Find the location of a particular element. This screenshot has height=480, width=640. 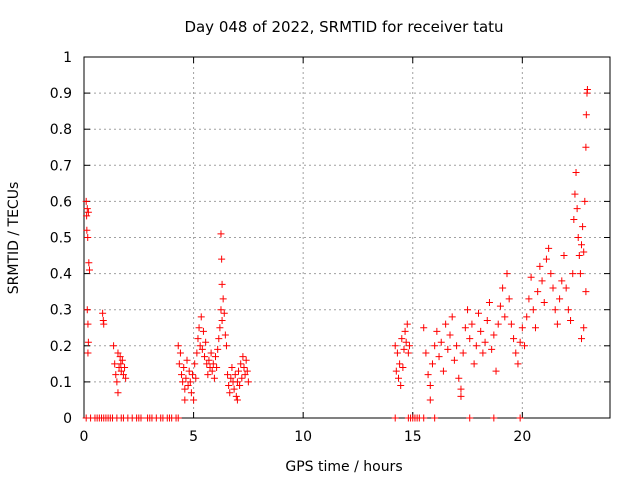

y-tick-label: 0.3 is located at coordinates (61, 311).